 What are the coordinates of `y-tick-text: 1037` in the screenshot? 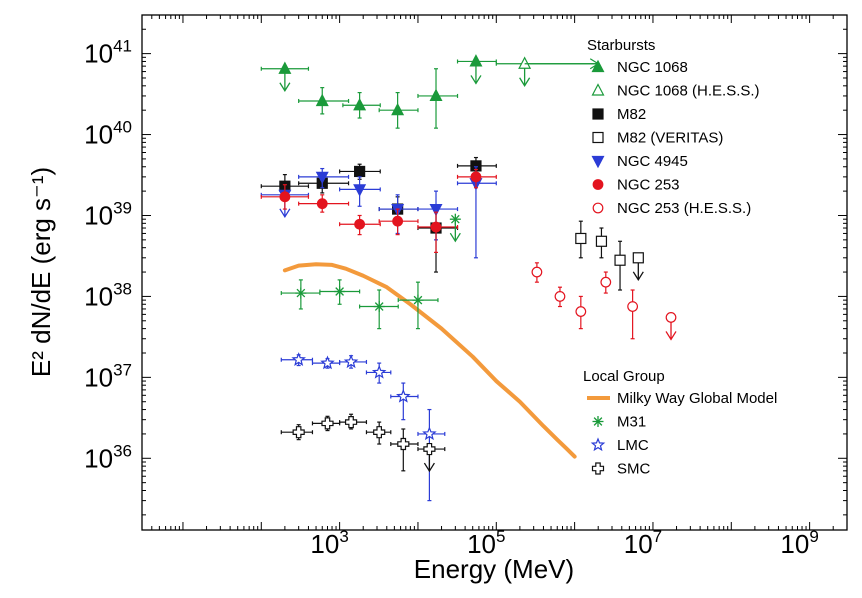 It's located at (108, 376).